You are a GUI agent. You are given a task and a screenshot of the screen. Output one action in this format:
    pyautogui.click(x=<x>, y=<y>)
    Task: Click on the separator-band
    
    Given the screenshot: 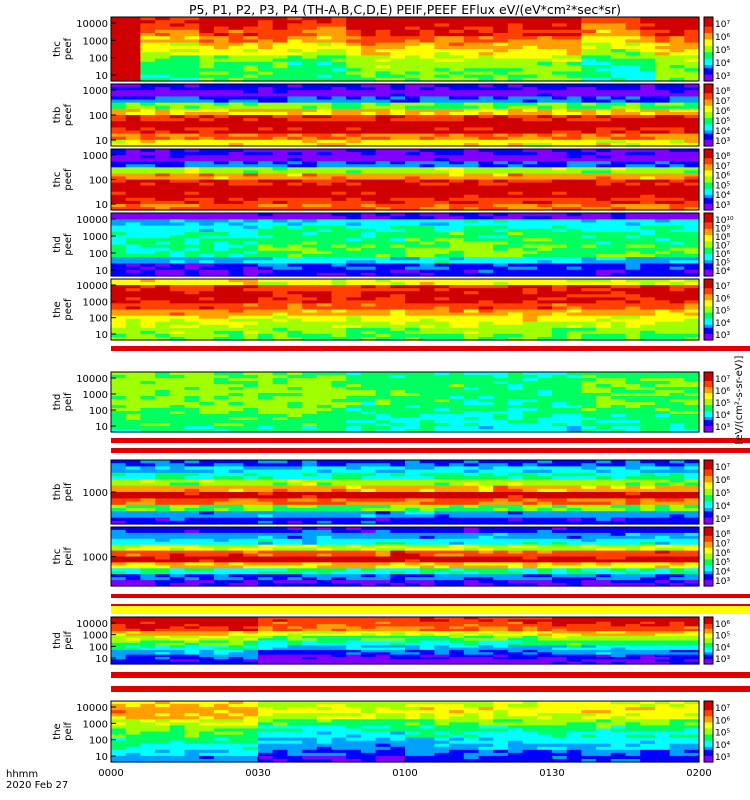 What is the action you would take?
    pyautogui.click(x=430, y=348)
    